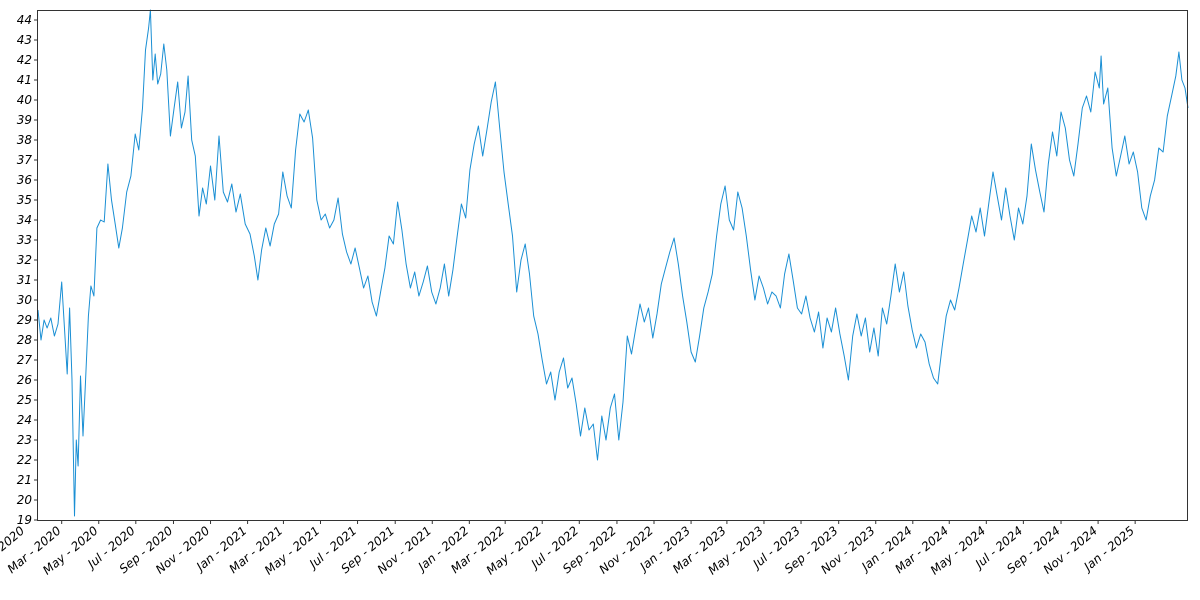  Describe the element at coordinates (24, 280) in the screenshot. I see `y-tick-label: 31` at that location.